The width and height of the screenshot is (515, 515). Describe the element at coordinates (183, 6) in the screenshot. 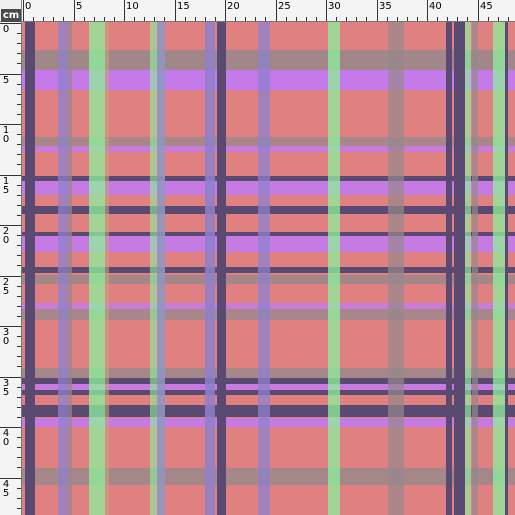

I see `ruler-label: 15` at that location.